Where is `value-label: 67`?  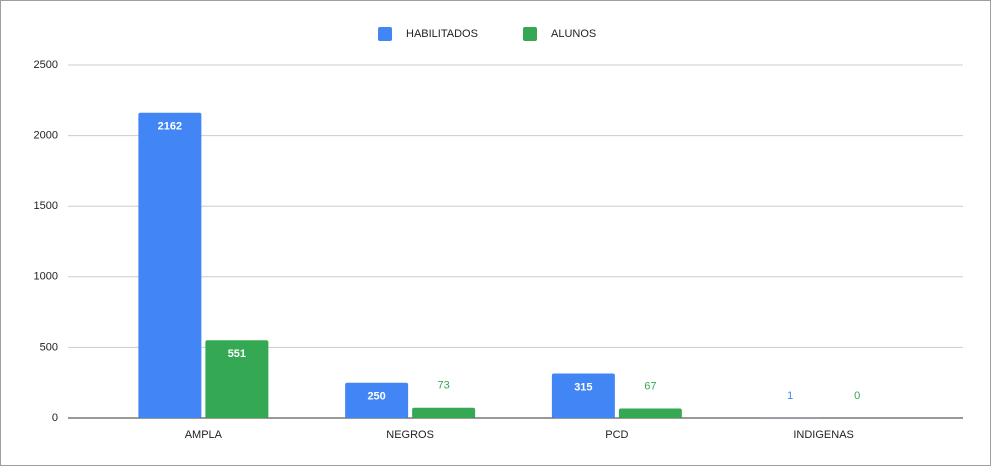
value-label: 67 is located at coordinates (650, 386).